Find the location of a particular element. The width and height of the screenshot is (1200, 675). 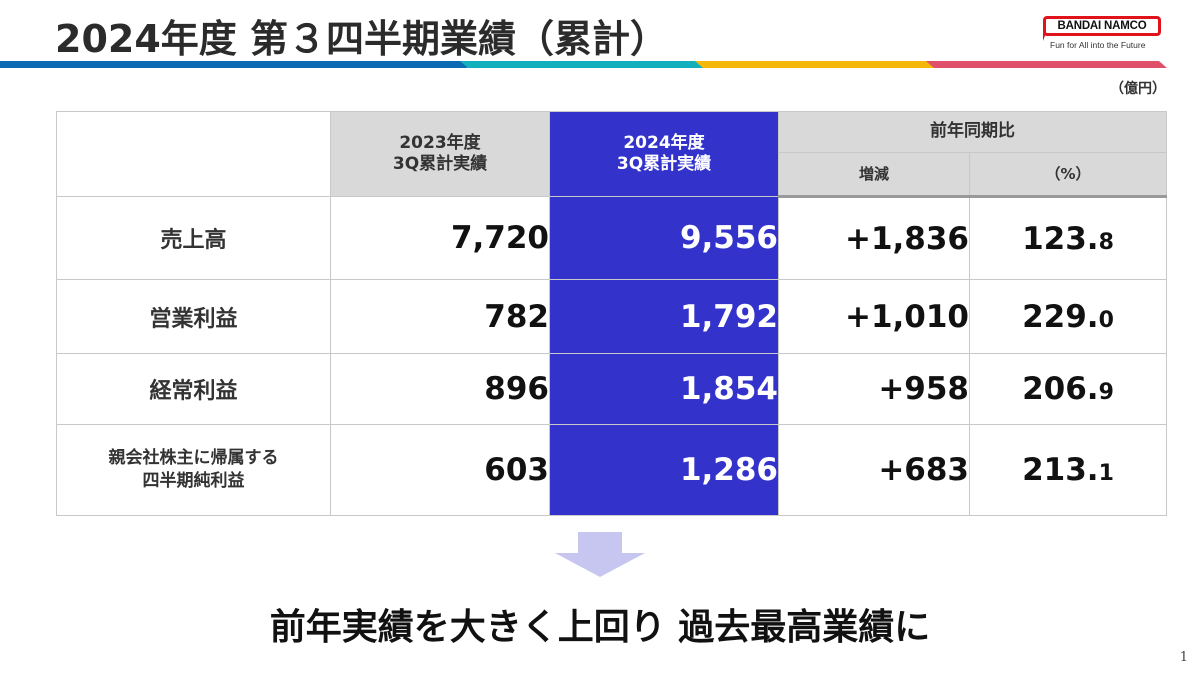

pct-dec: 1 is located at coordinates (1106, 473).